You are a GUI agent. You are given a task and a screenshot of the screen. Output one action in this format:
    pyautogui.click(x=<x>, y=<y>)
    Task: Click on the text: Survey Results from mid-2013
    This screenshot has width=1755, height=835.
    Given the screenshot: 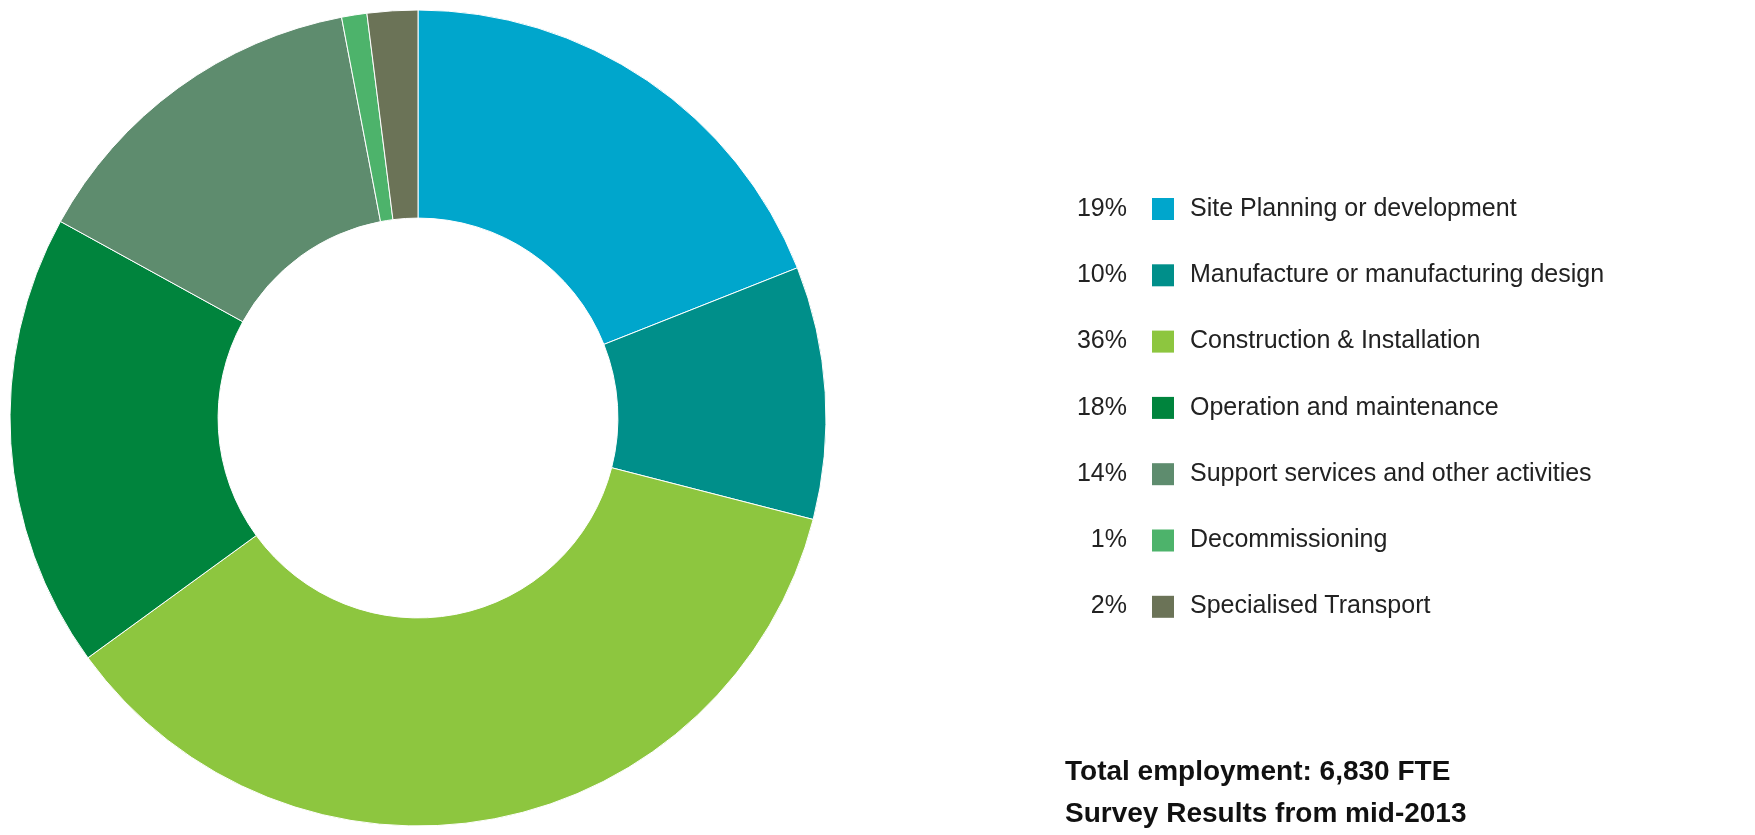 What is the action you would take?
    pyautogui.click(x=1266, y=813)
    